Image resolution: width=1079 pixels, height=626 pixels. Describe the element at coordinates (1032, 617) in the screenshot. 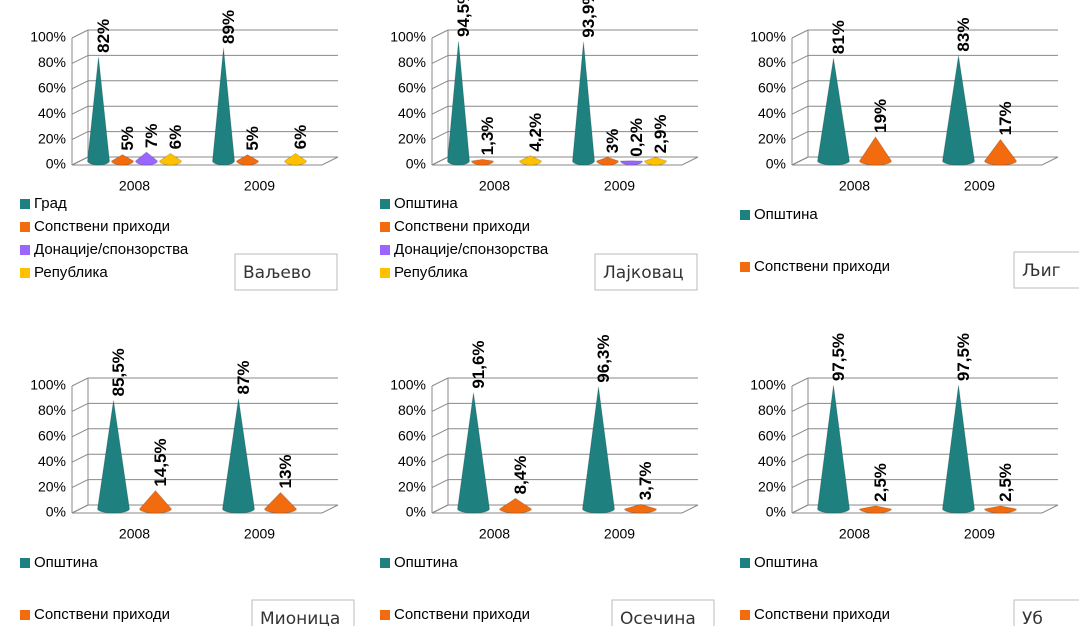

I see `caption: Уб` at that location.